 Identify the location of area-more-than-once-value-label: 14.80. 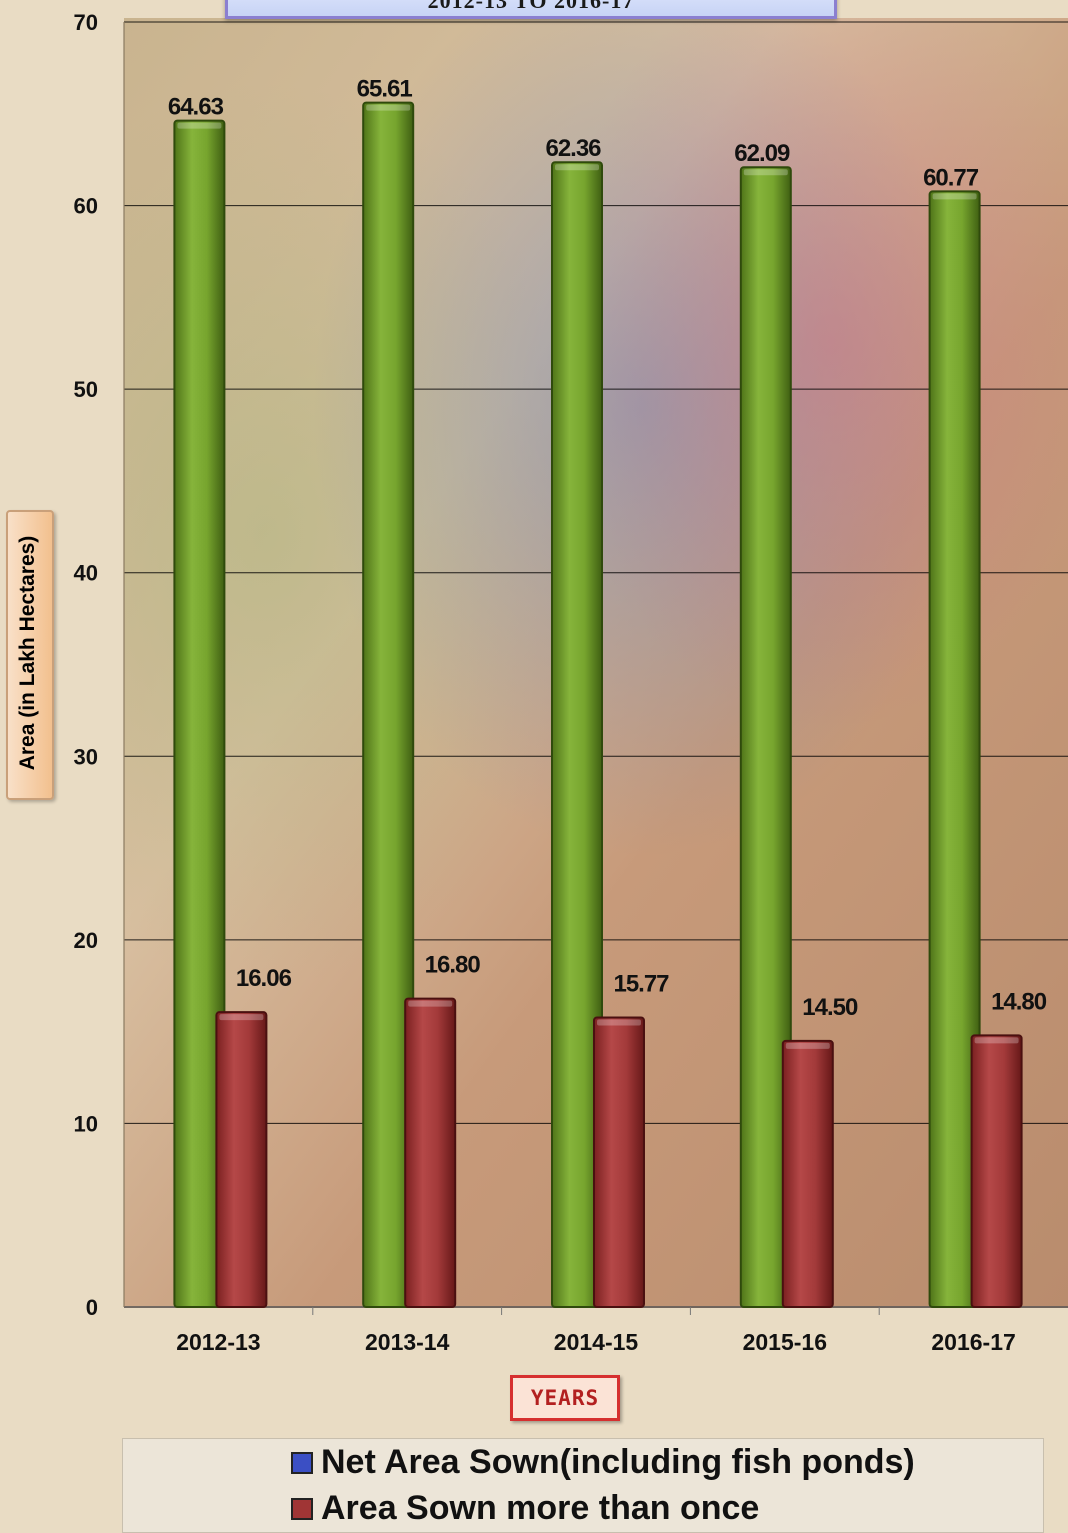
(1019, 1001).